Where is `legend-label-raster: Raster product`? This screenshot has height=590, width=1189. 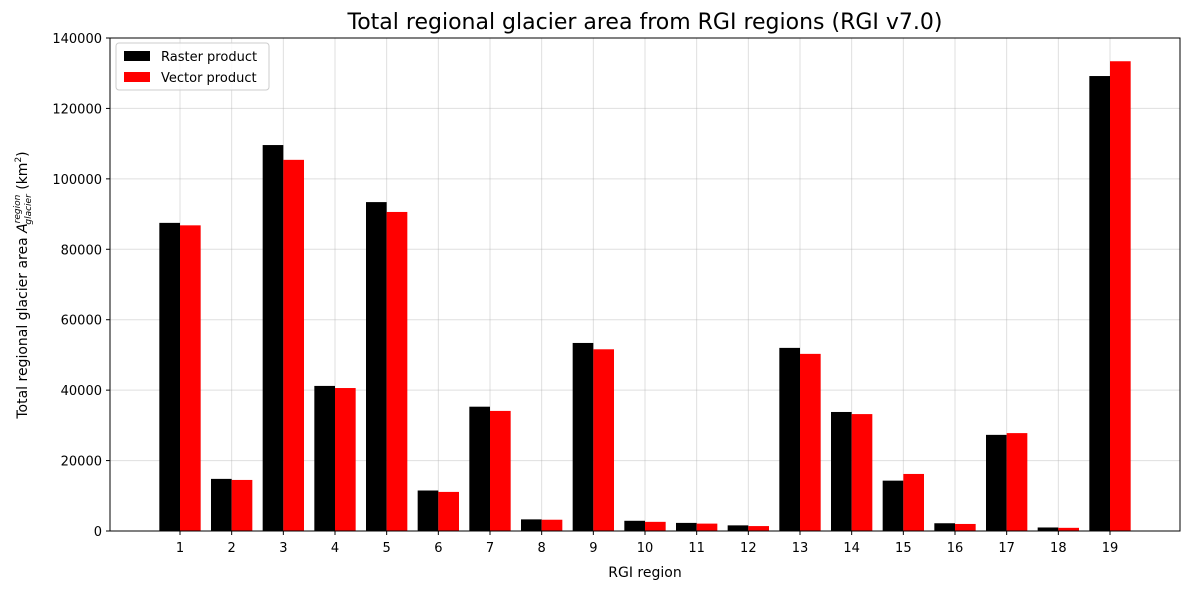
legend-label-raster: Raster product is located at coordinates (209, 57).